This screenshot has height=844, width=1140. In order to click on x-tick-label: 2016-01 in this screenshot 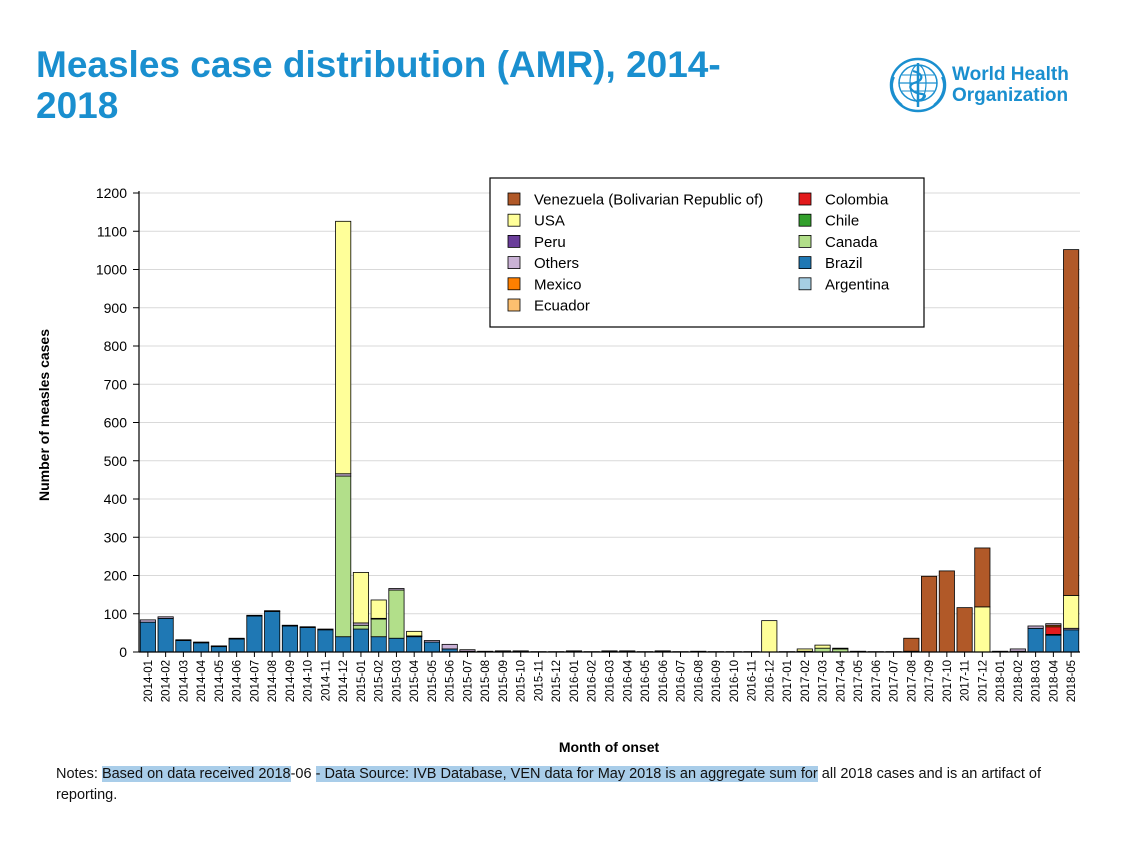, I will do `click(575, 681)`.